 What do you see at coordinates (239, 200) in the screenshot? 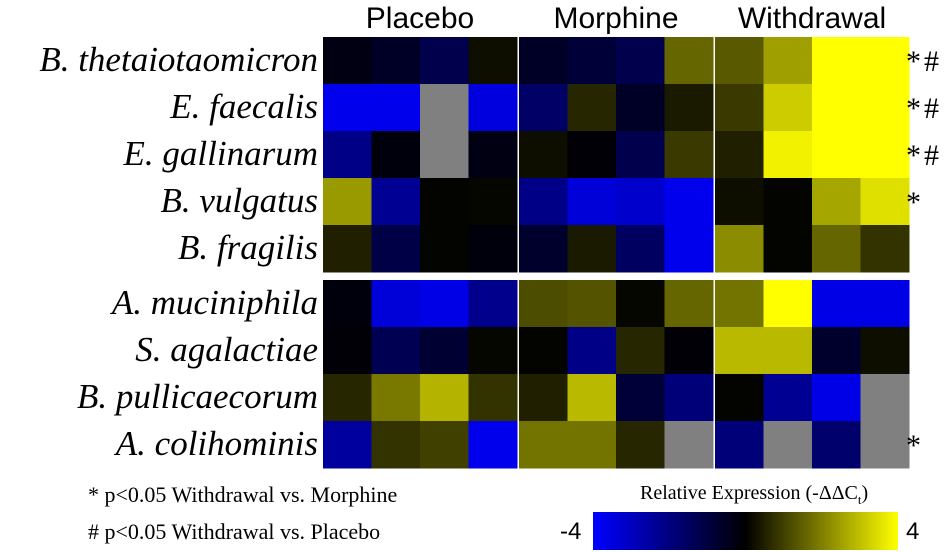
I see `row-label: B. vulgatus` at bounding box center [239, 200].